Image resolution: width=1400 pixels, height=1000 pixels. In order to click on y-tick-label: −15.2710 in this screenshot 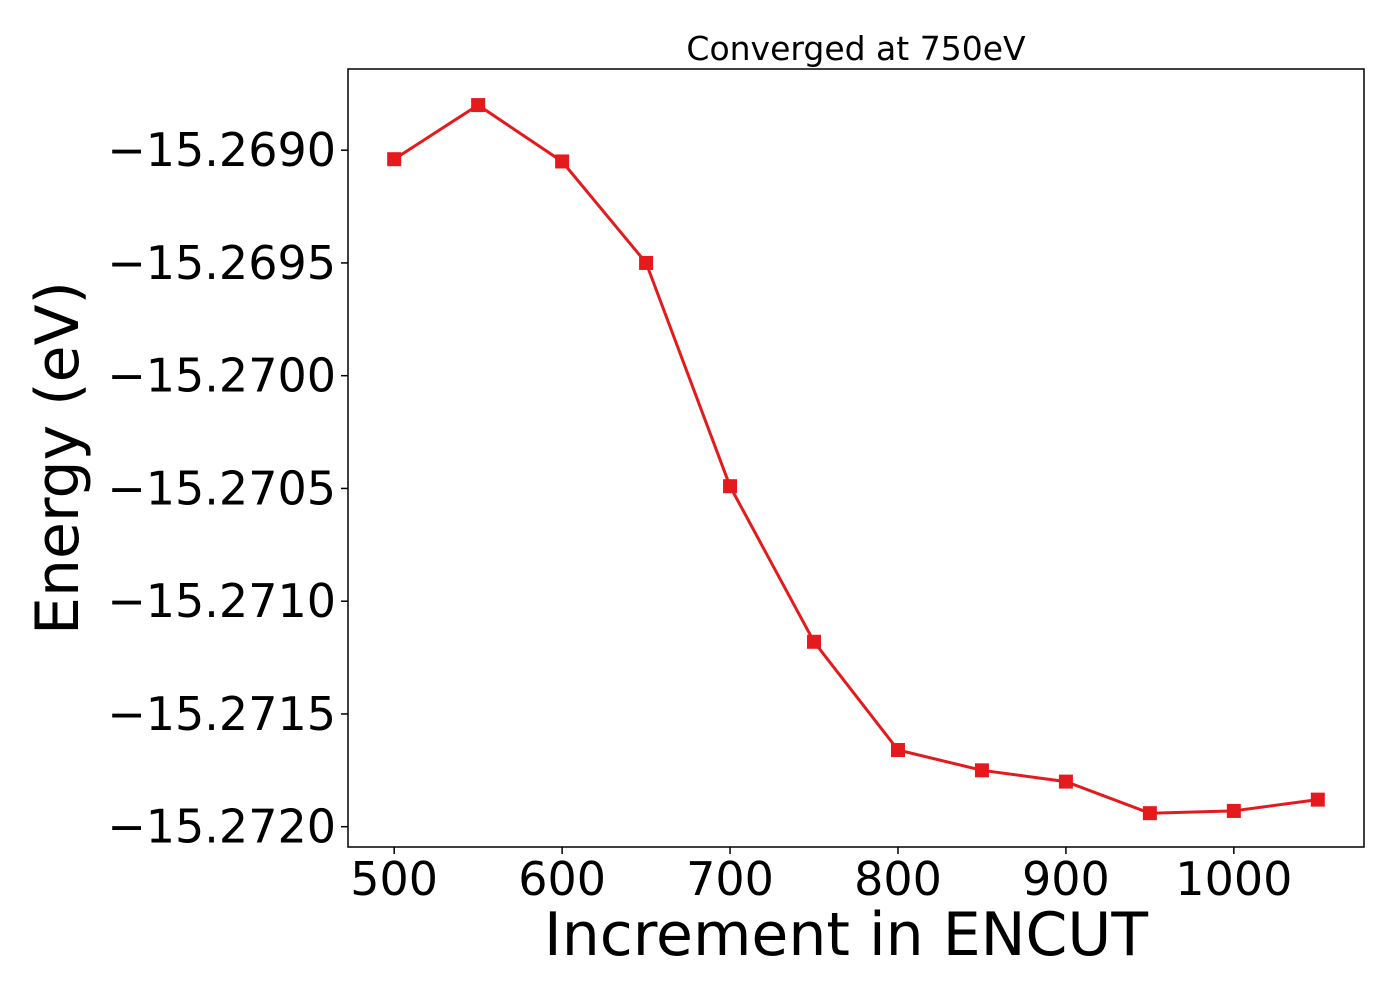, I will do `click(221, 601)`.